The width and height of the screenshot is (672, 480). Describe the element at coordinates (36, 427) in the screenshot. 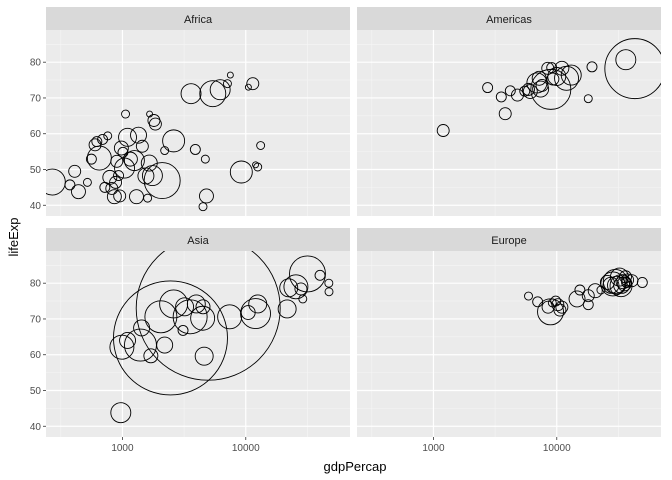

I see `y-tick-label: 40` at that location.